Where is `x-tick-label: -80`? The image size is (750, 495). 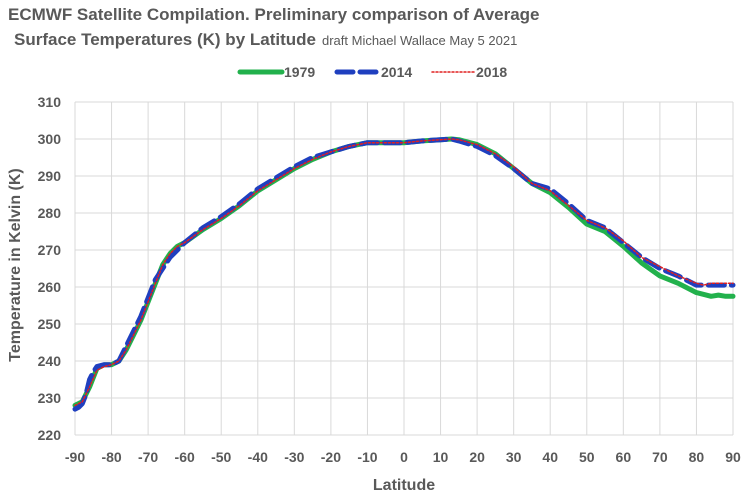 x-tick-label: -80 is located at coordinates (111, 457).